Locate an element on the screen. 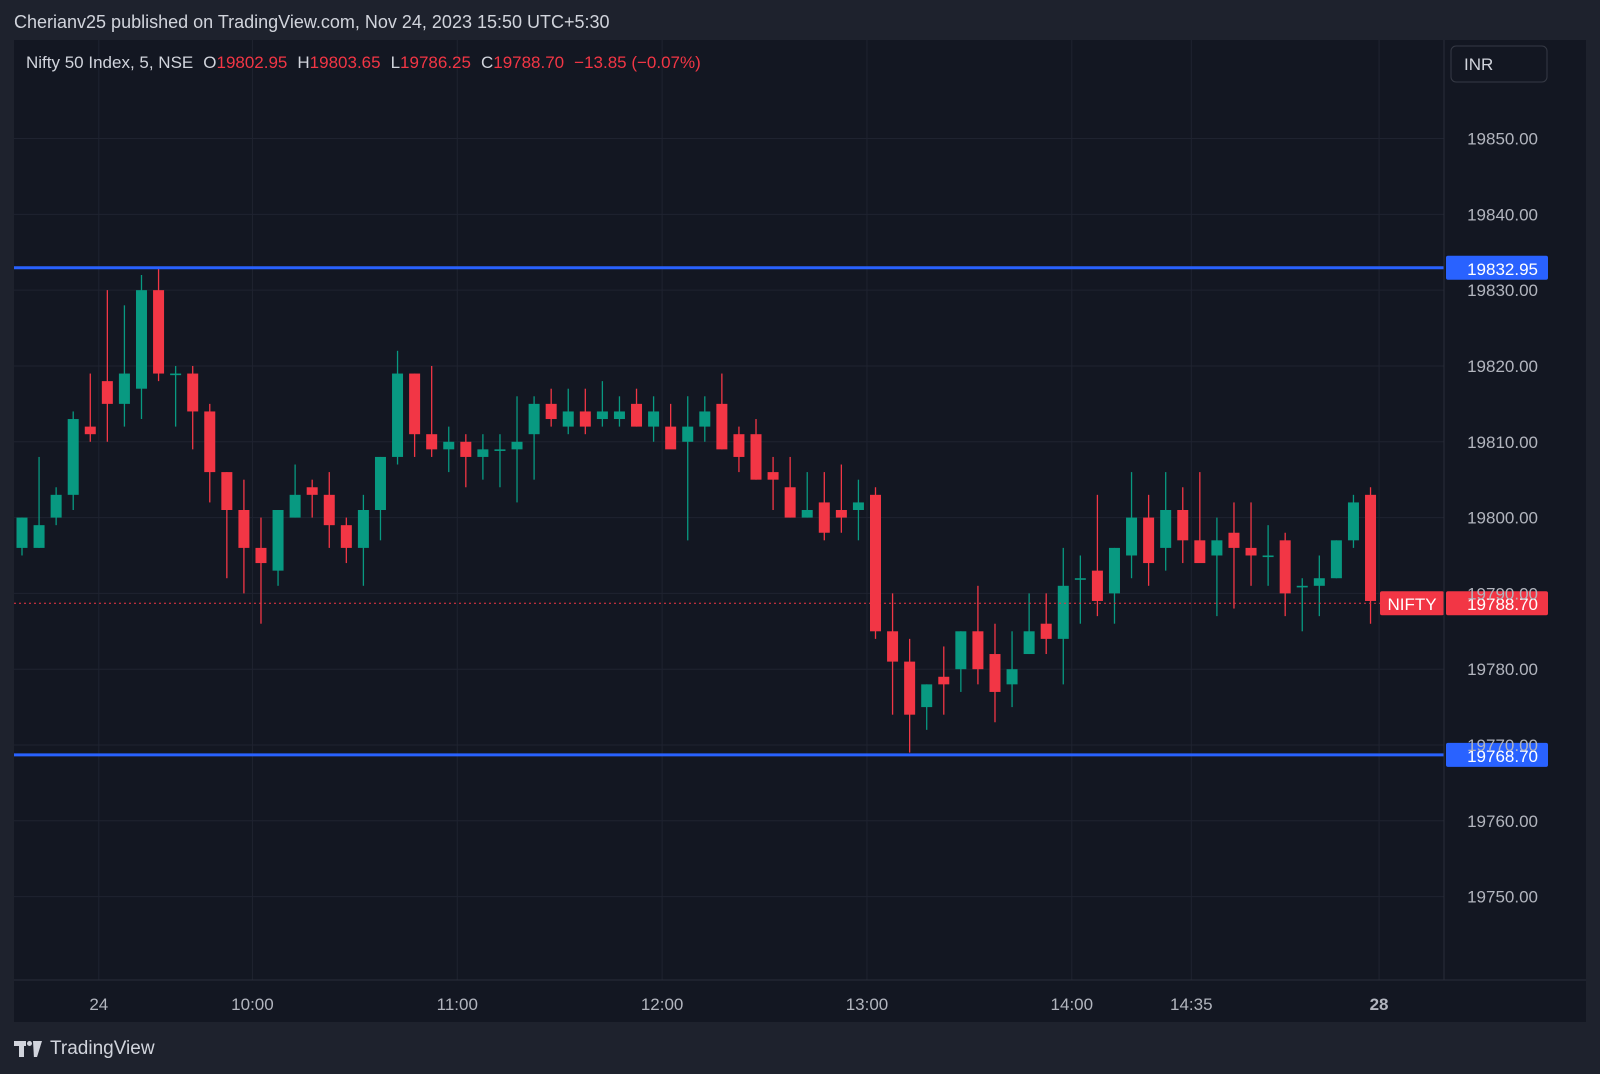 The image size is (1600, 1074). footer: TradingView is located at coordinates (84, 1049).